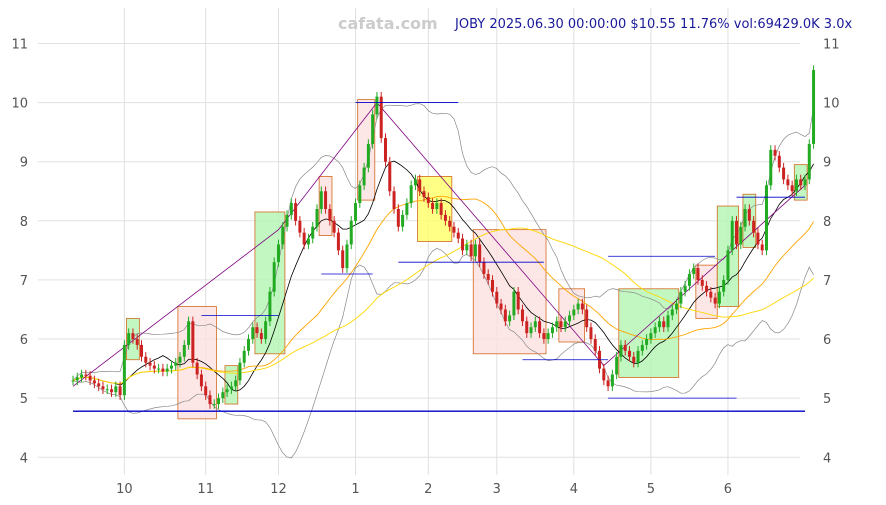 This screenshot has width=886, height=505. Describe the element at coordinates (388, 23) in the screenshot. I see `watermark: cafata.com` at that location.